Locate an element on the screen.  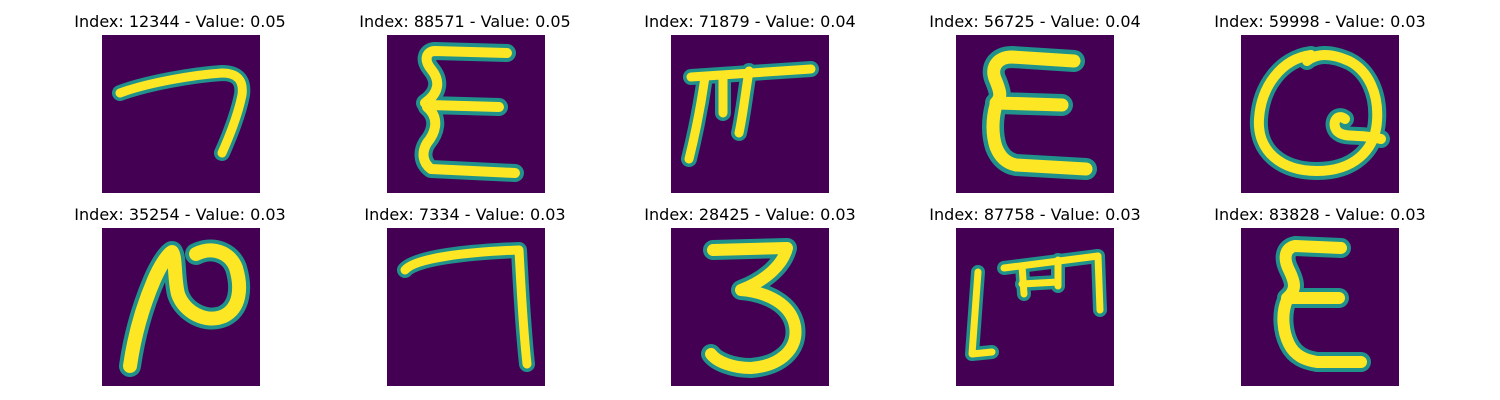
panel-title: Index: 83828 - Value: 0.03 is located at coordinates (1320, 214).